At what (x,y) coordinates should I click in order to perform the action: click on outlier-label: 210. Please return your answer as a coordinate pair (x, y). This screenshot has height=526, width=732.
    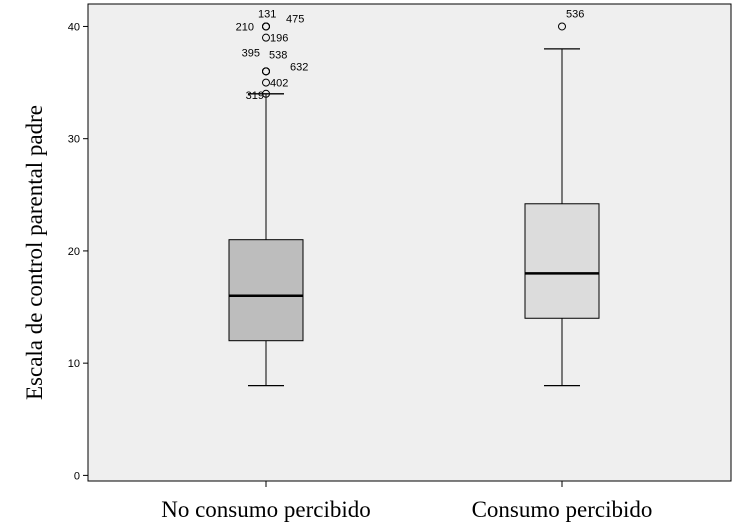
    Looking at the image, I should click on (245, 27).